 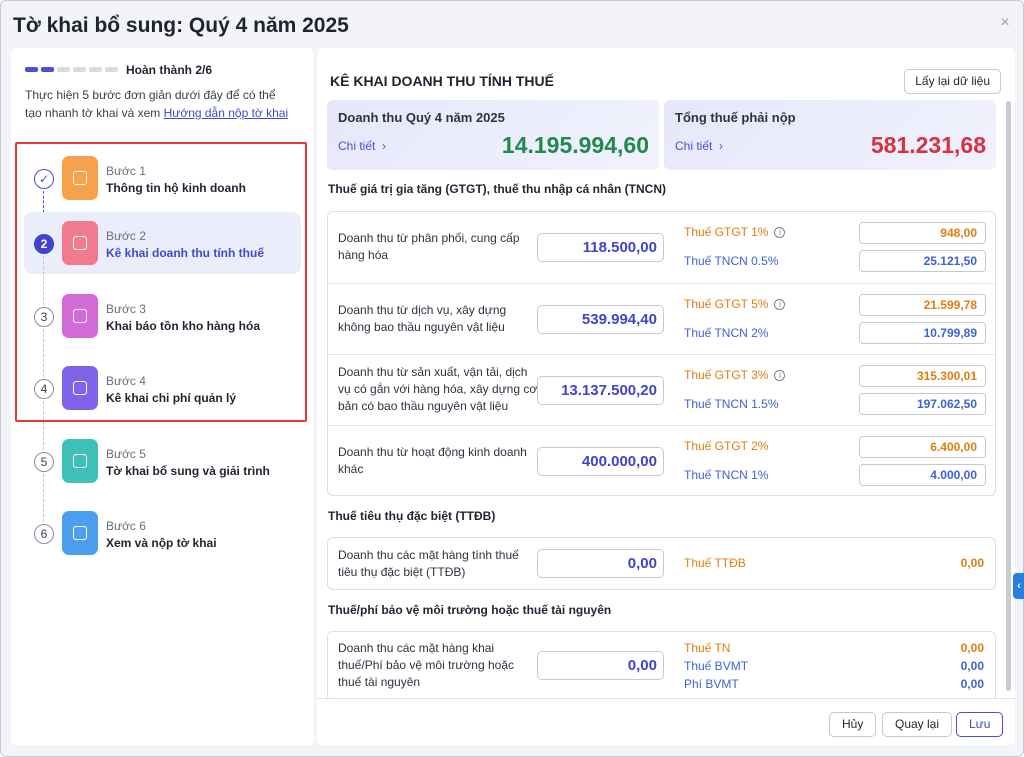 I want to click on download-doc-icon, so click(x=80, y=461).